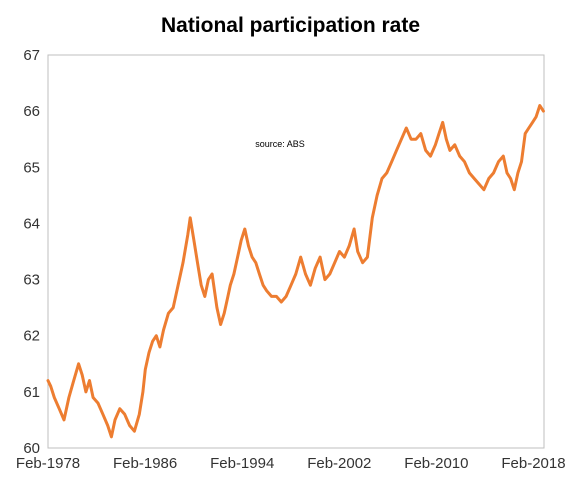  I want to click on y-tick-label: 60, so click(31, 448).